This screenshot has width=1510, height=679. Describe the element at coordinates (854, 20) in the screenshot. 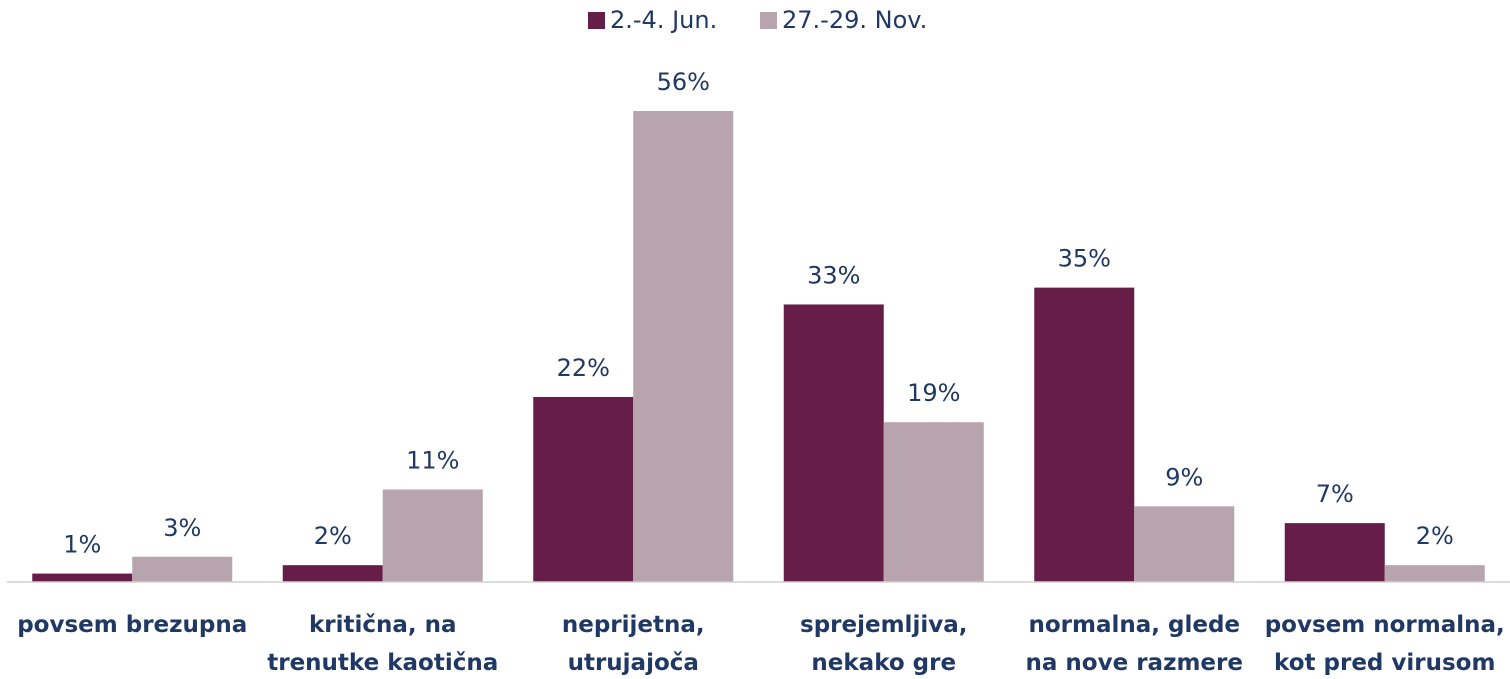

I see `legend-label: 27.-29. Nov.` at that location.